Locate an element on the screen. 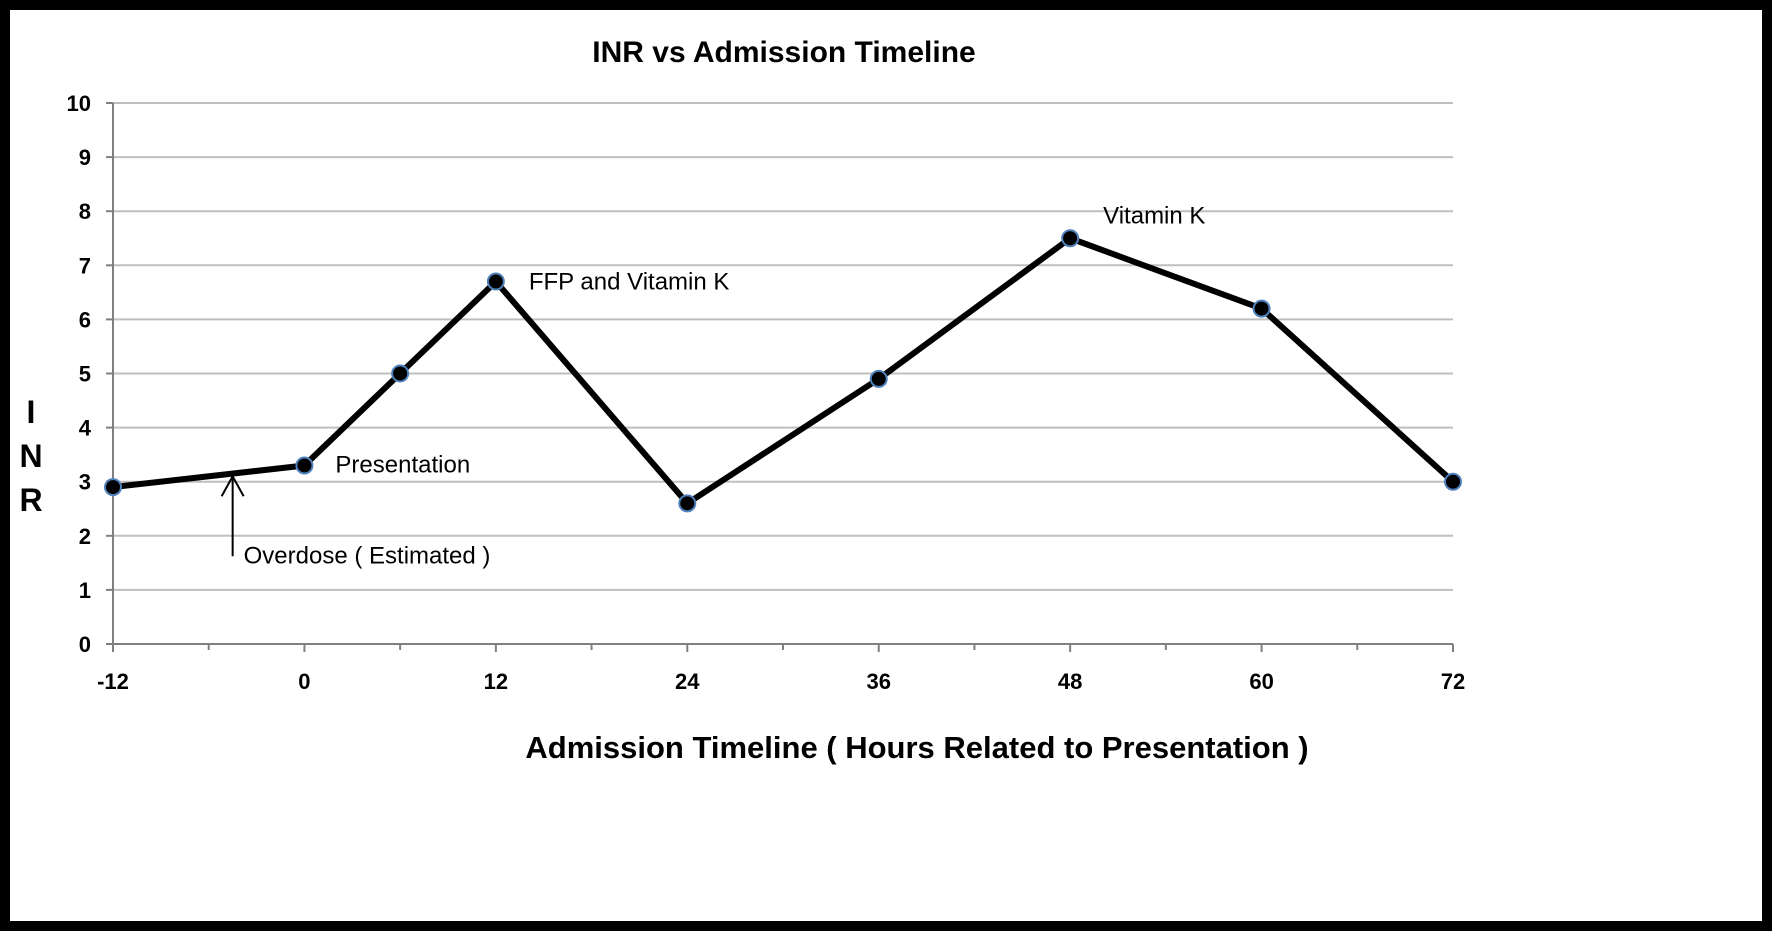 The height and width of the screenshot is (931, 1772). y-tick-label: 7 is located at coordinates (85, 265).